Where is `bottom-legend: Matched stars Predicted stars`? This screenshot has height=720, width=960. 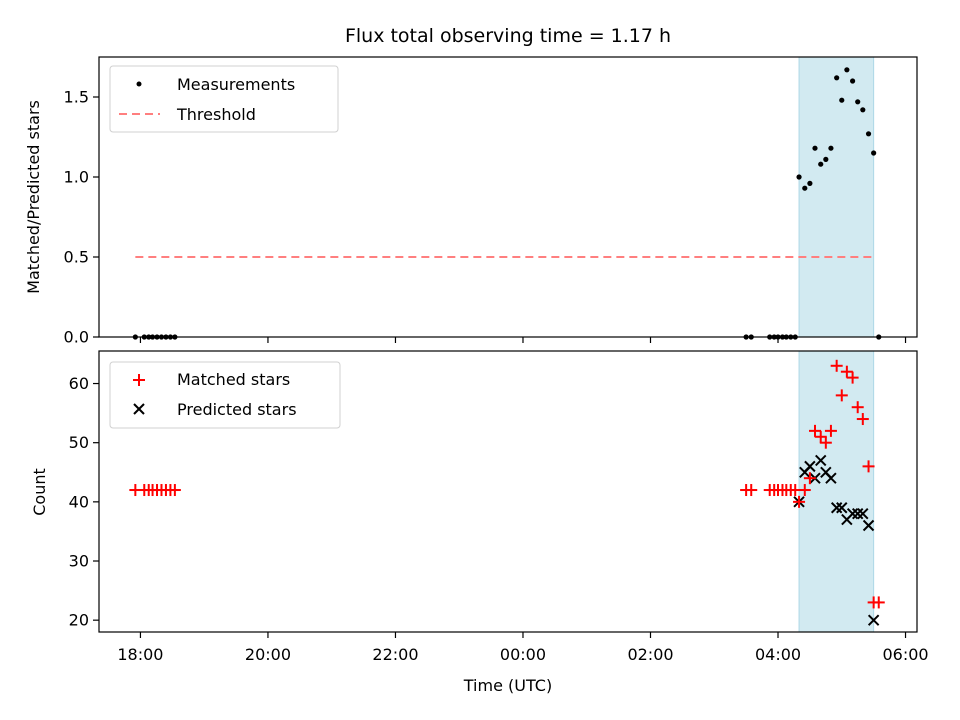 bottom-legend: Matched stars Predicted stars is located at coordinates (225, 395).